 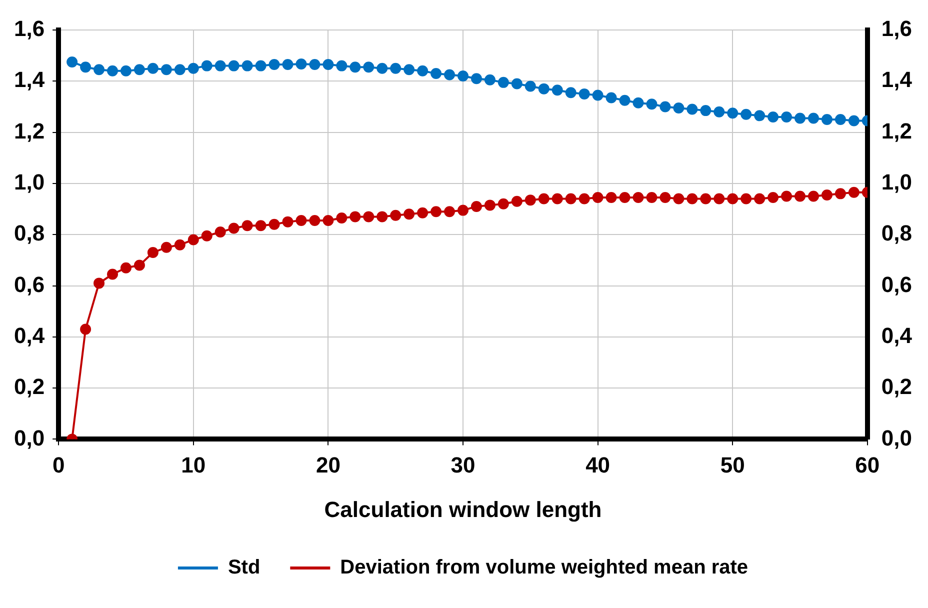 I want to click on y2-tick-label: 1,4, so click(x=897, y=79).